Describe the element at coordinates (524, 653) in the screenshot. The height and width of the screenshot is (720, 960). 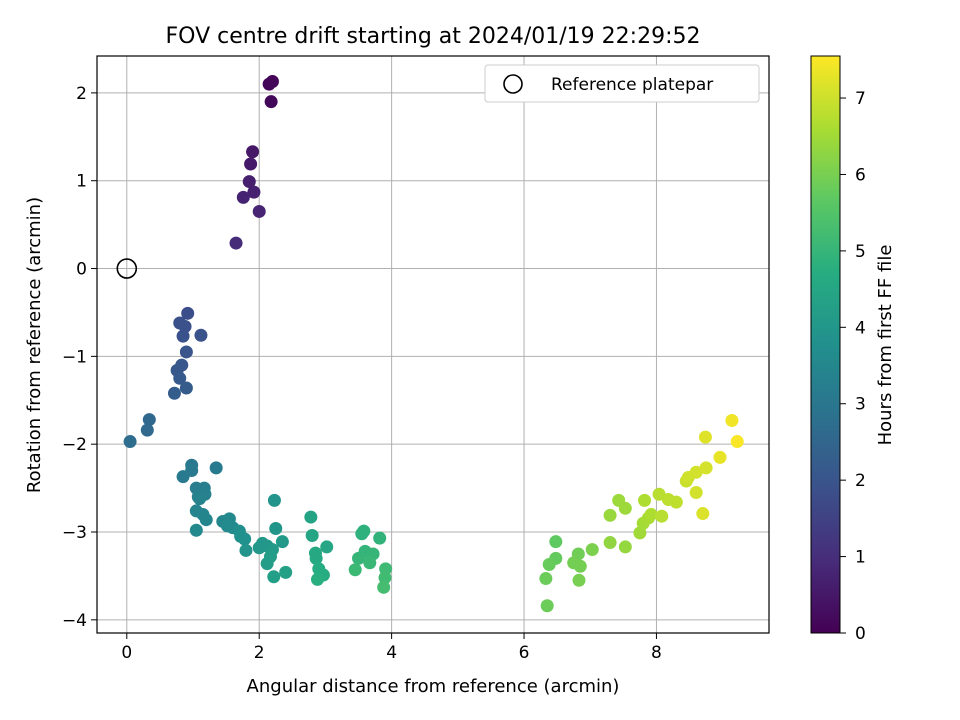
I see `x-tick-label: 6` at that location.